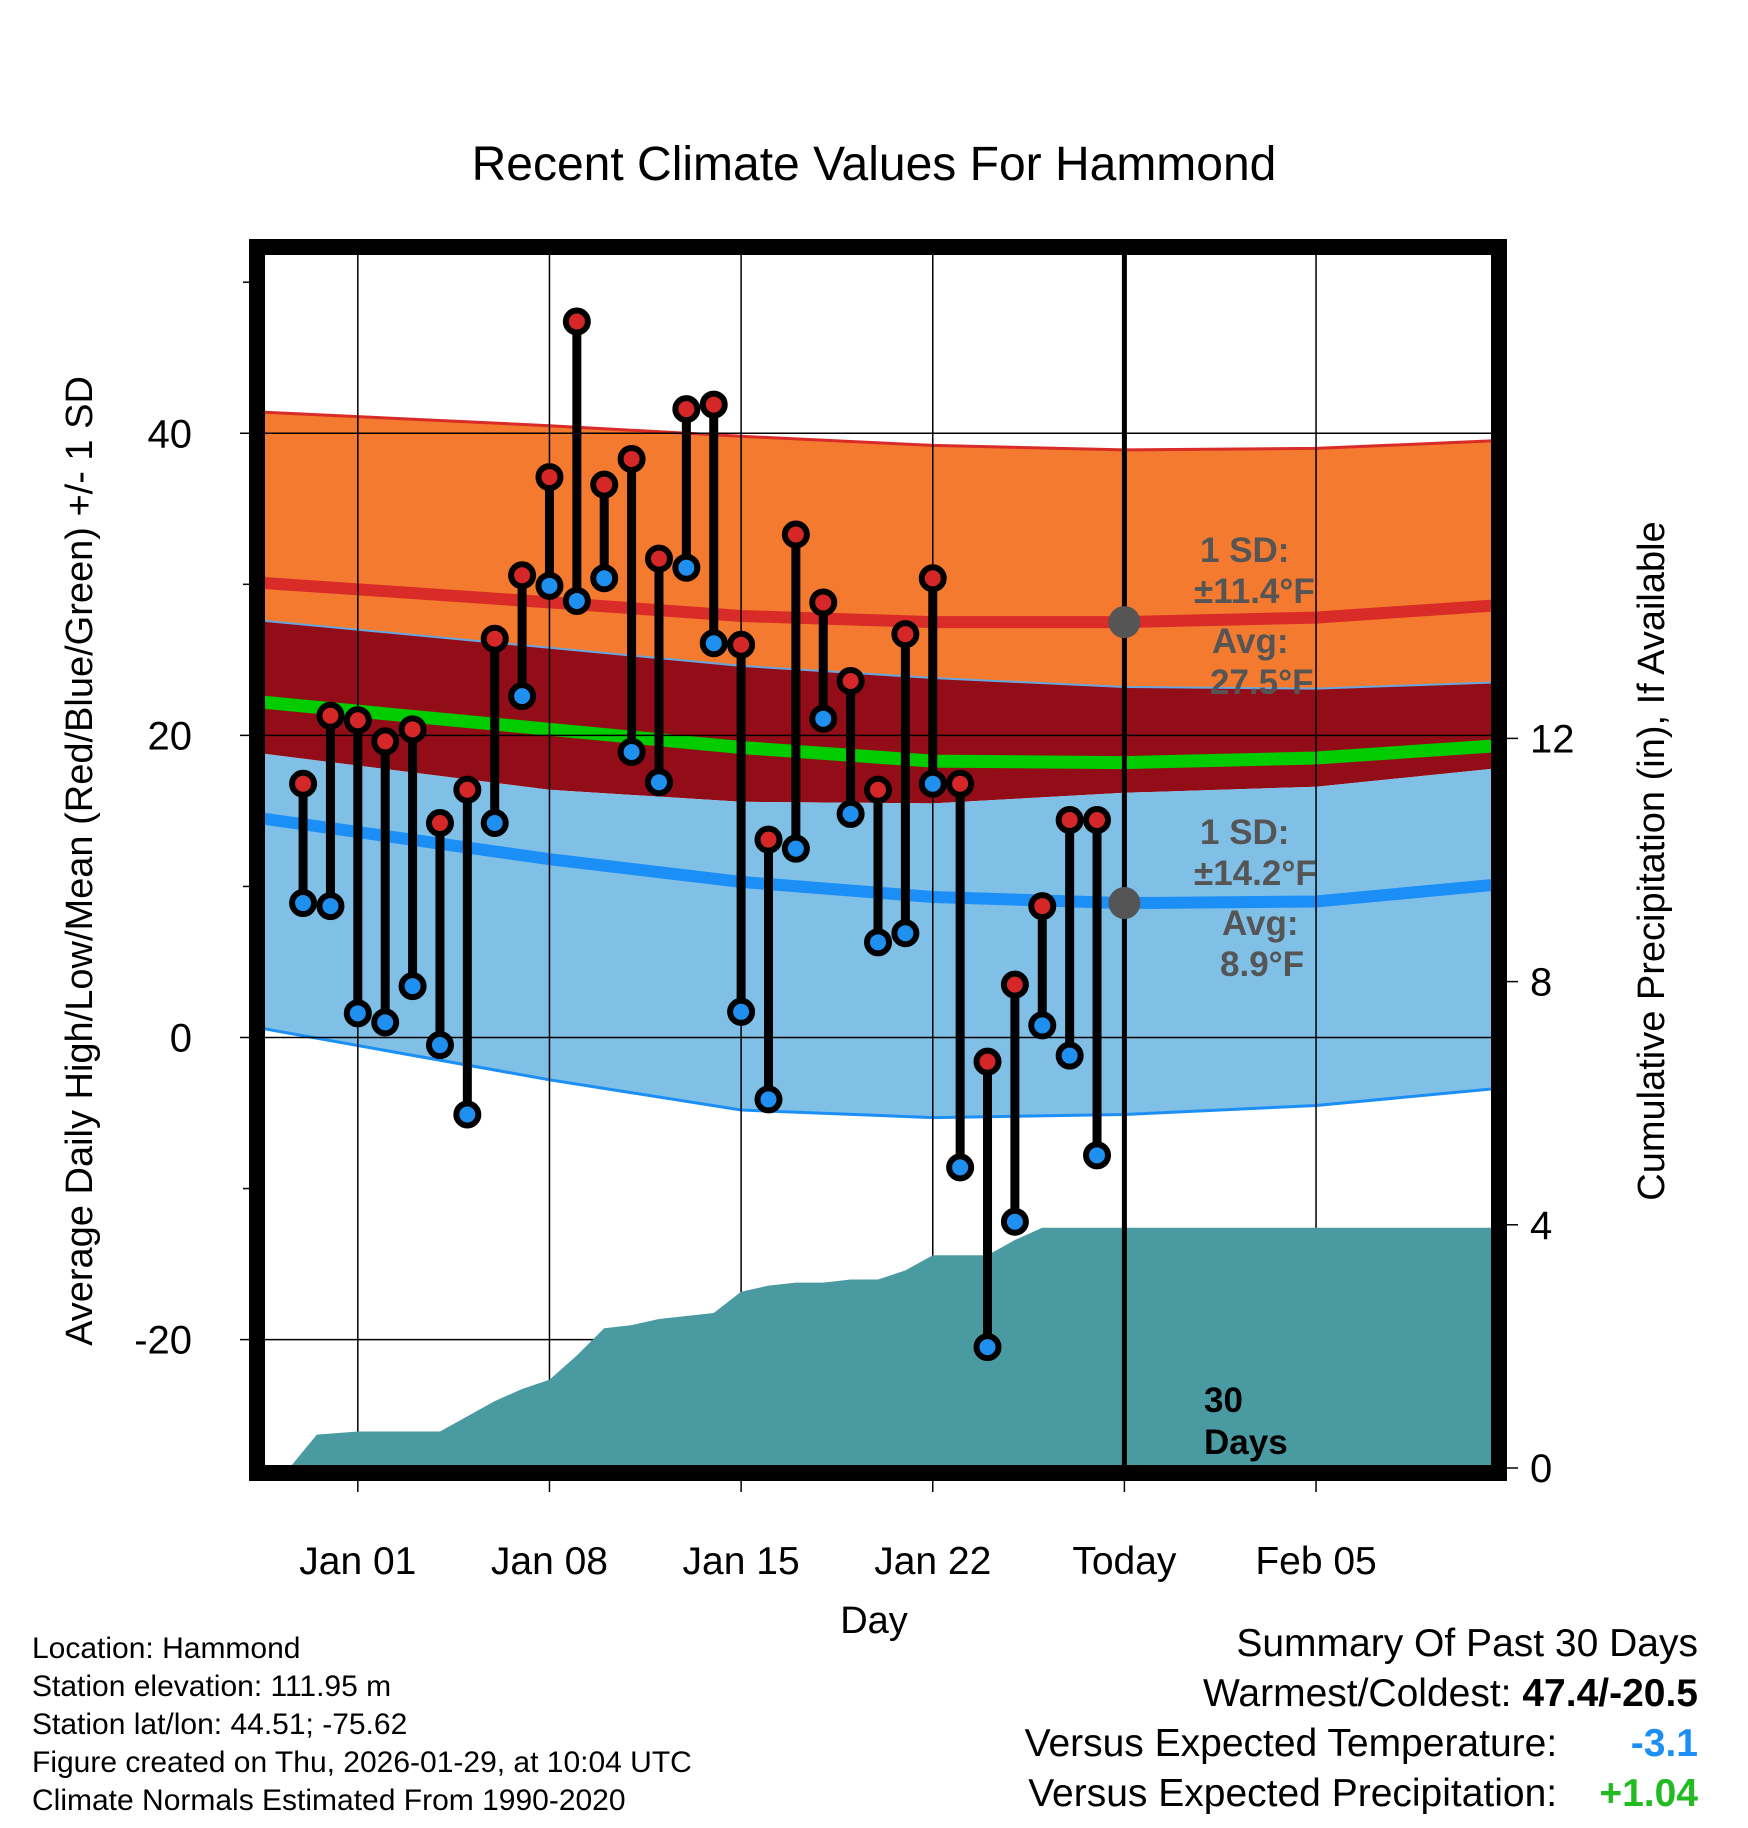 This screenshot has height=1828, width=1748. What do you see at coordinates (220, 1724) in the screenshot?
I see `footer-latlon: Station lat/lon: 44.51; -75.62` at bounding box center [220, 1724].